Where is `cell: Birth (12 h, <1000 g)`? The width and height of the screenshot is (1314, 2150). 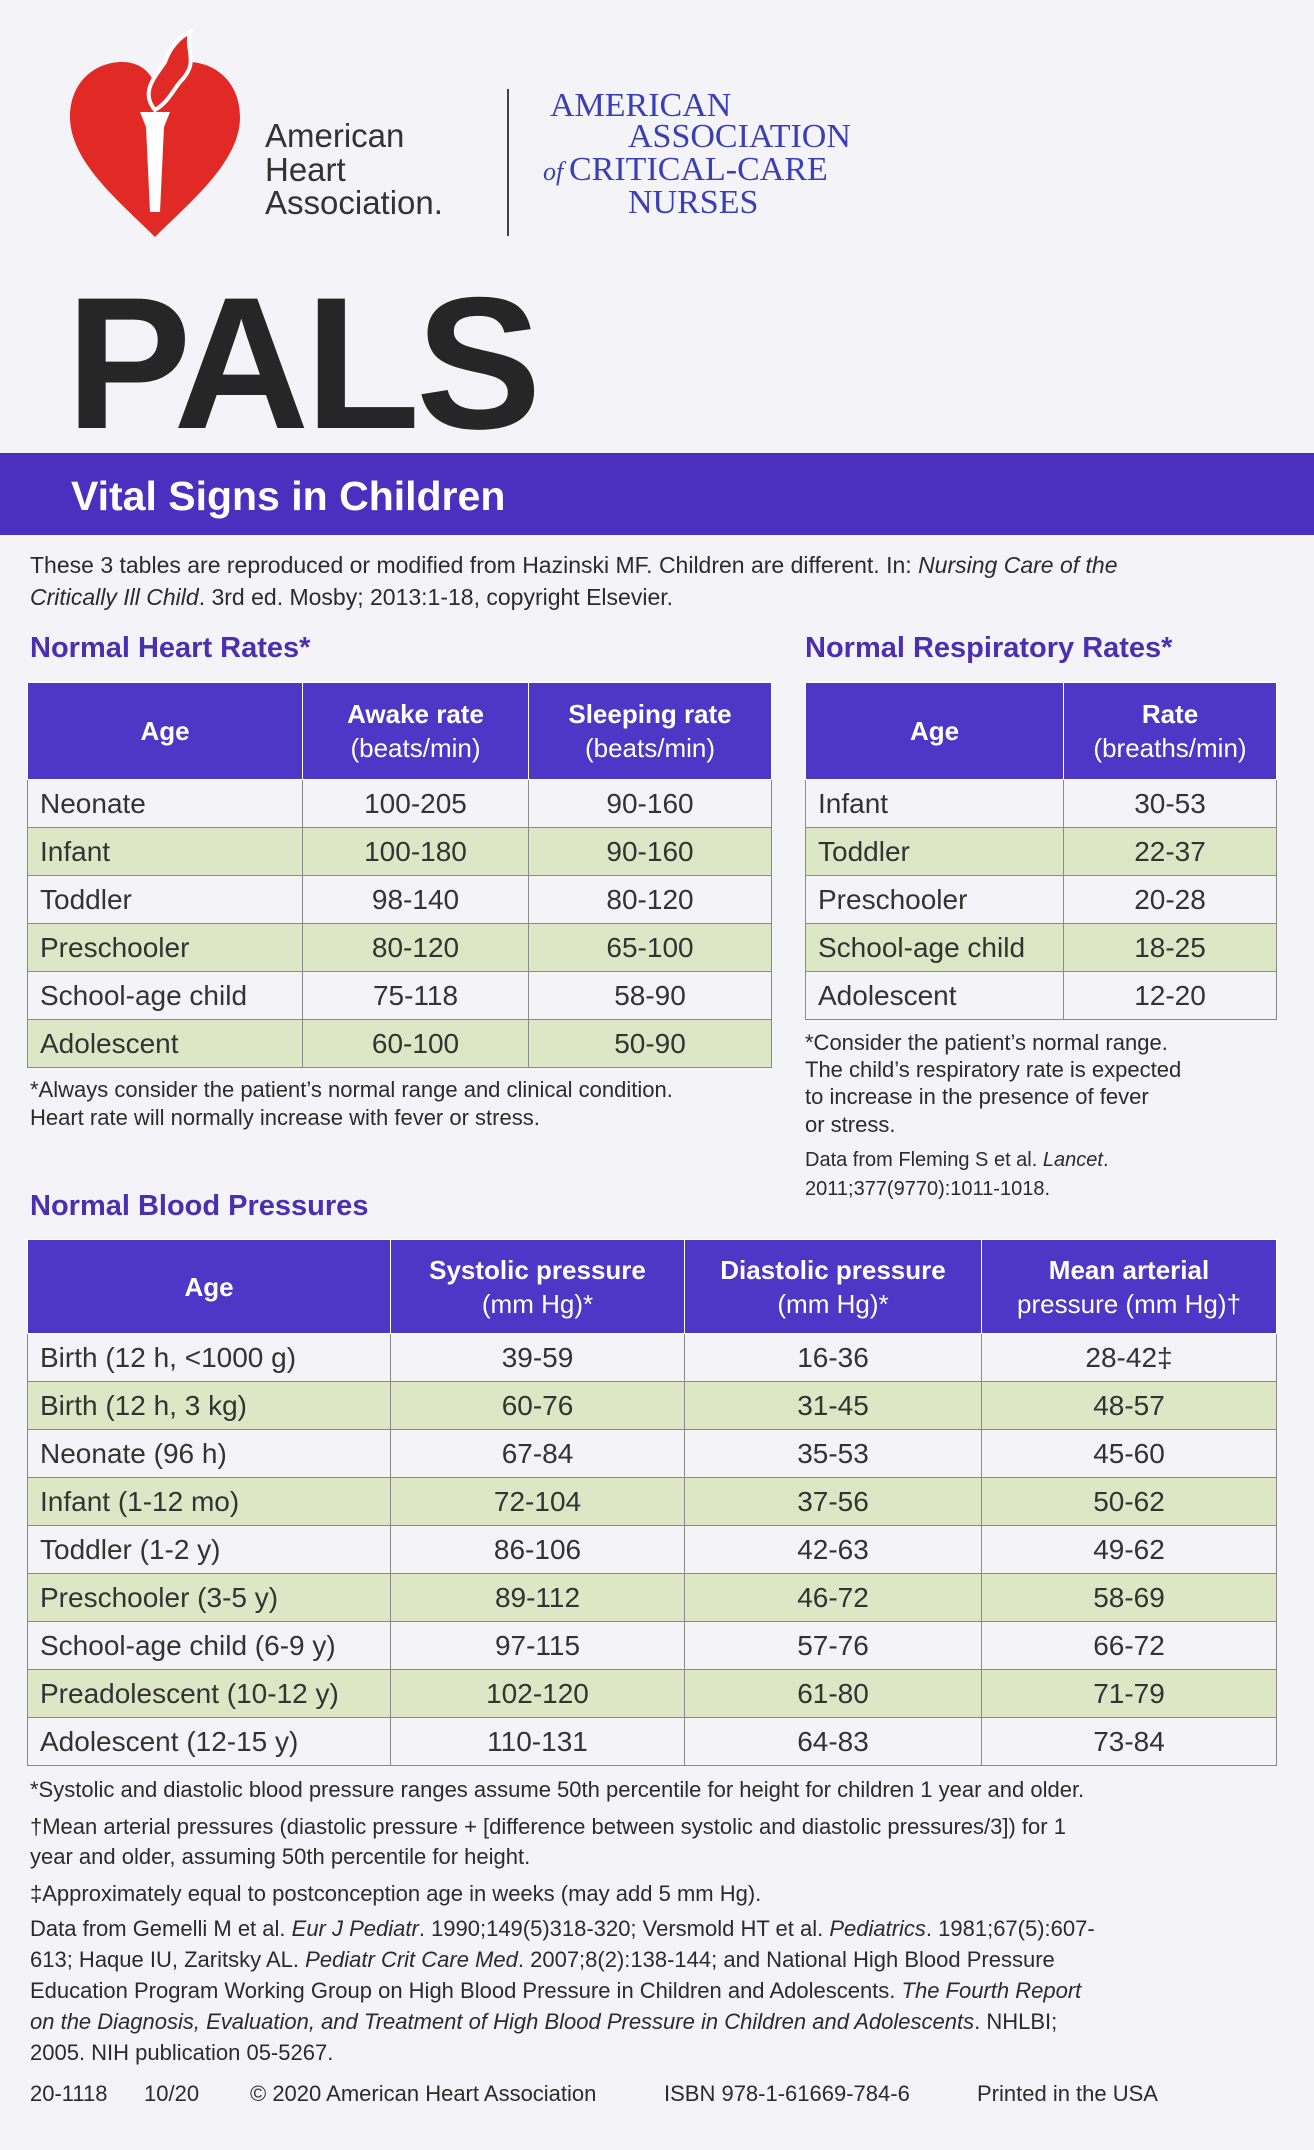
cell: Birth (12 h, <1000 g) is located at coordinates (209, 1357).